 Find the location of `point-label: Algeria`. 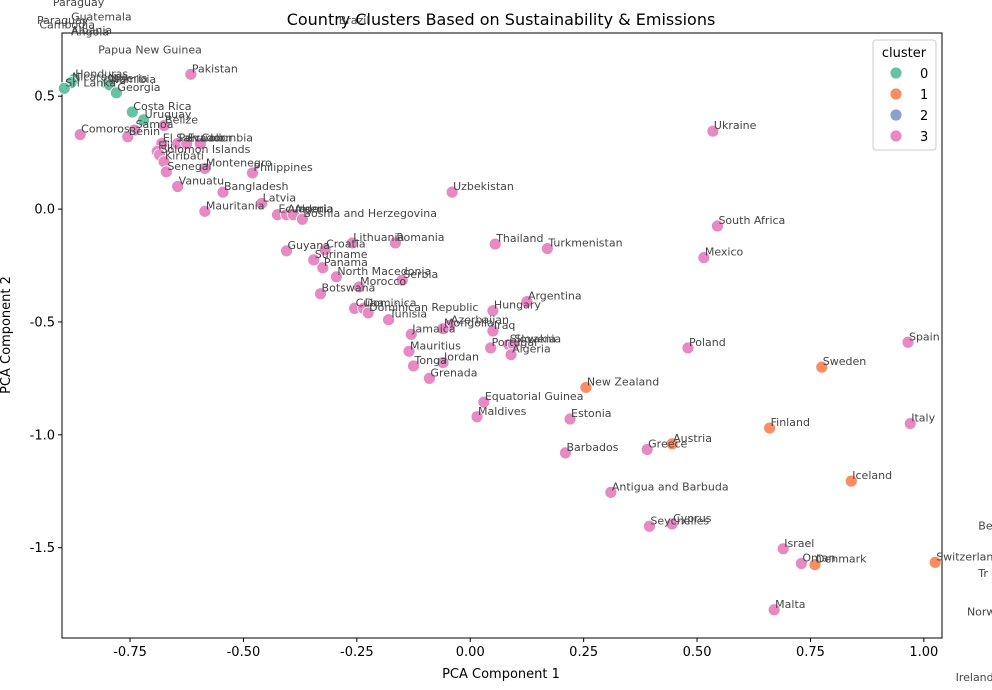

point-label: Algeria is located at coordinates (531, 349).